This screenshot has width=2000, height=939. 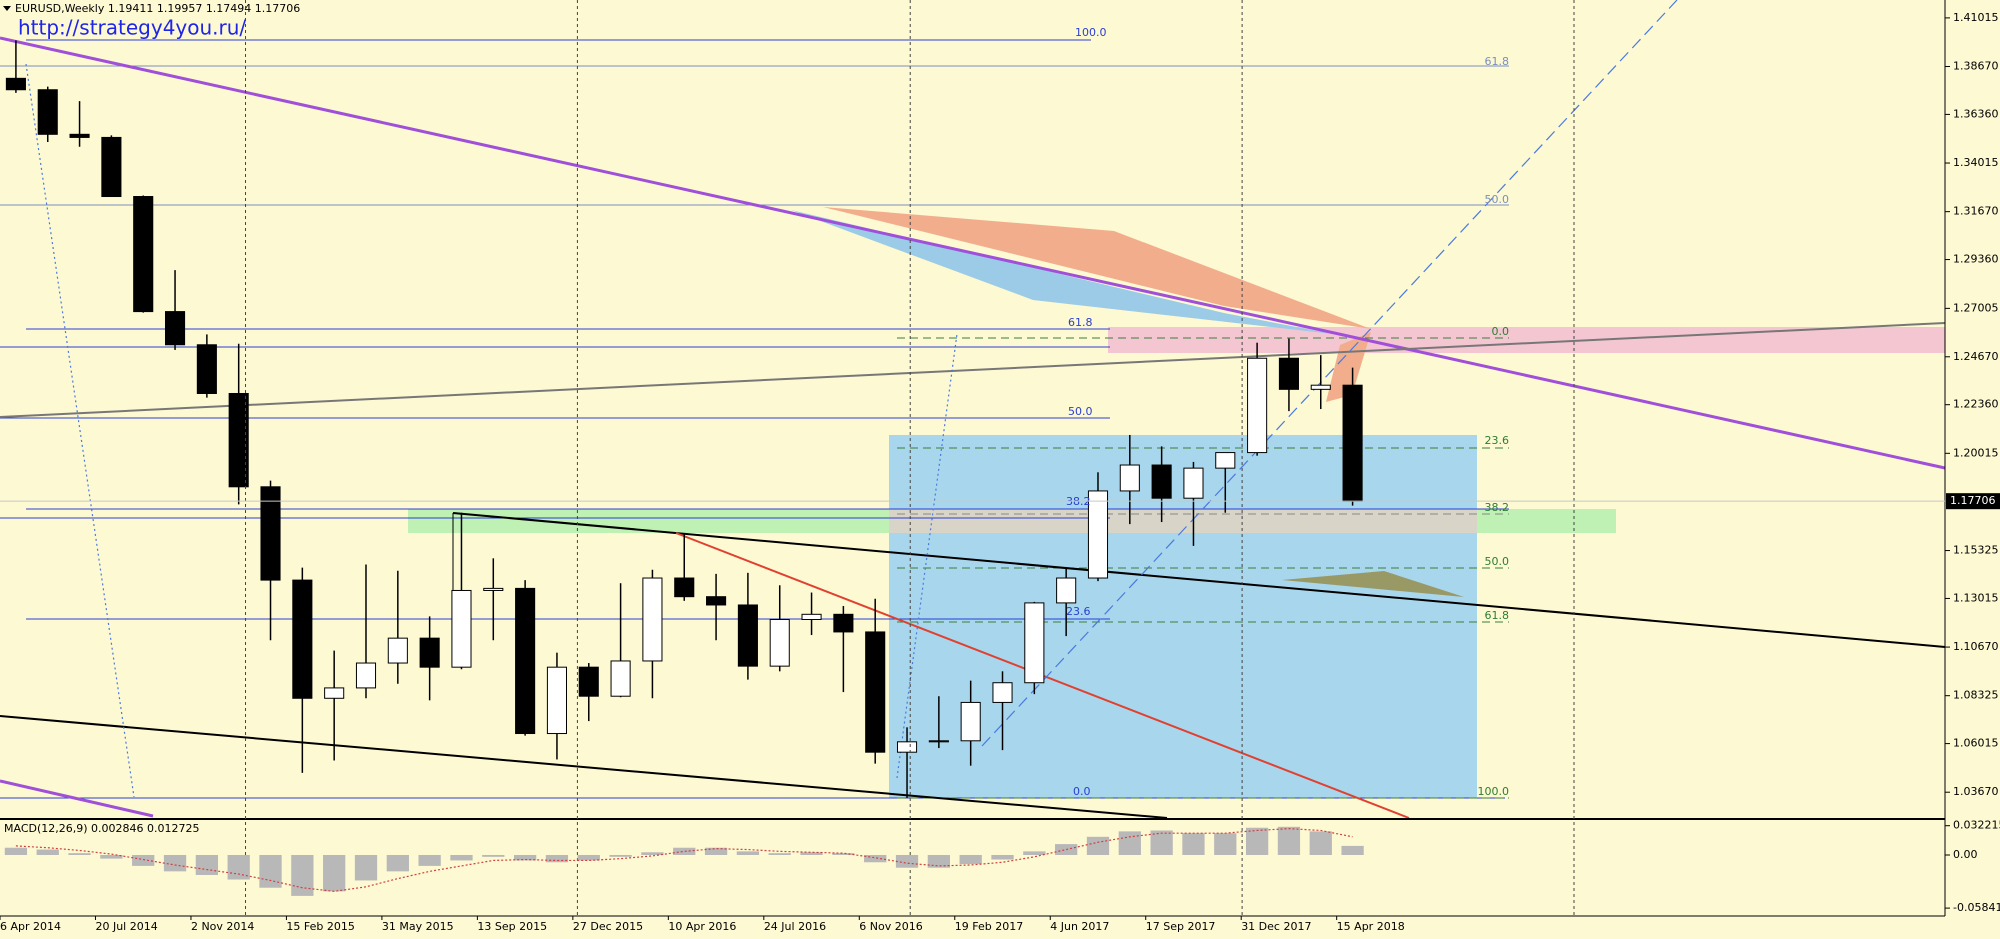 I want to click on range-box, so click(x=1183, y=616).